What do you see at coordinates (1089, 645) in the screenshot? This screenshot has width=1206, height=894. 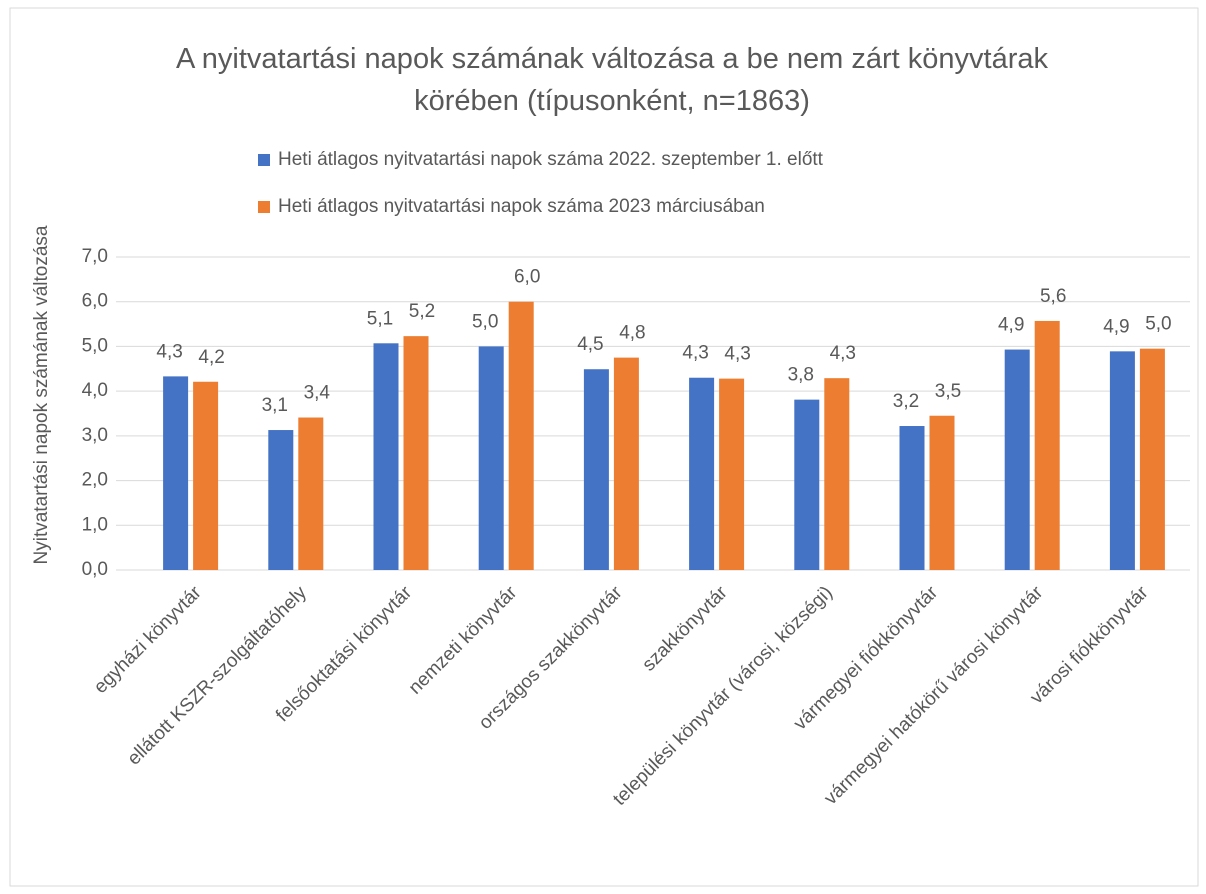 I see `x-tick-label: városi fiókkönyvtár` at bounding box center [1089, 645].